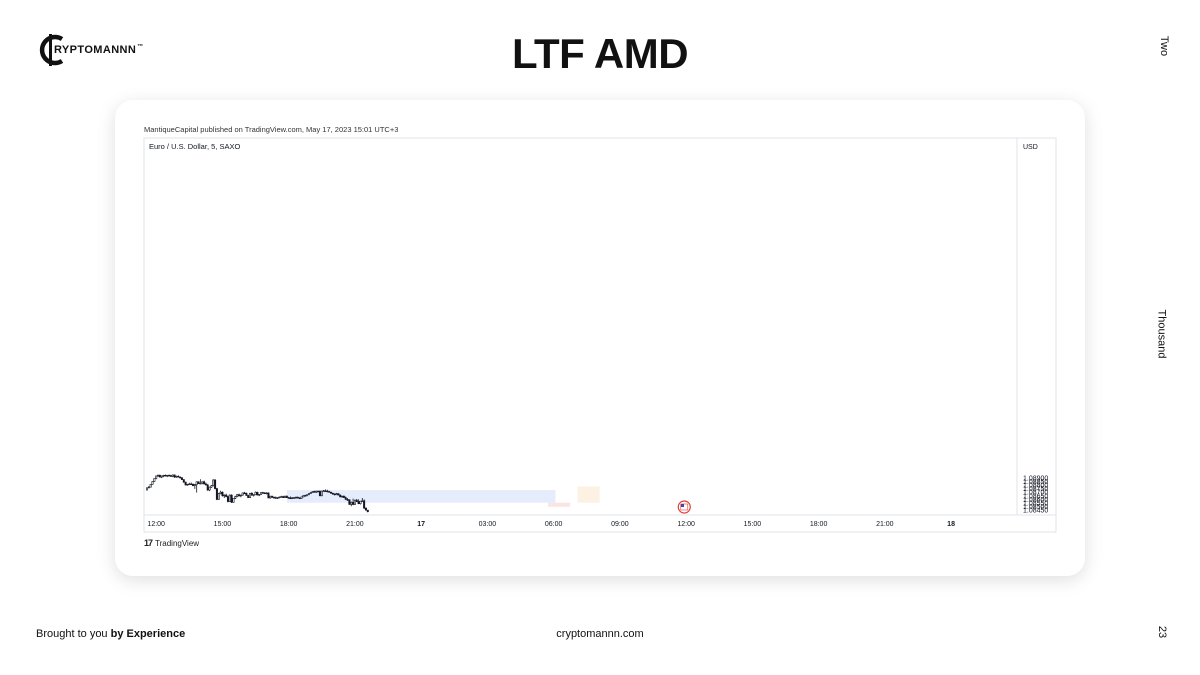 The height and width of the screenshot is (675, 1200). I want to click on accumulation-zone, so click(421, 496).